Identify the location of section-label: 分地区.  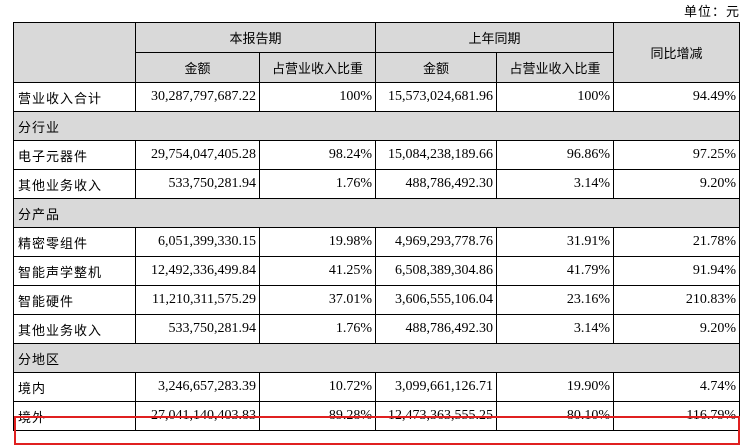
(376, 358).